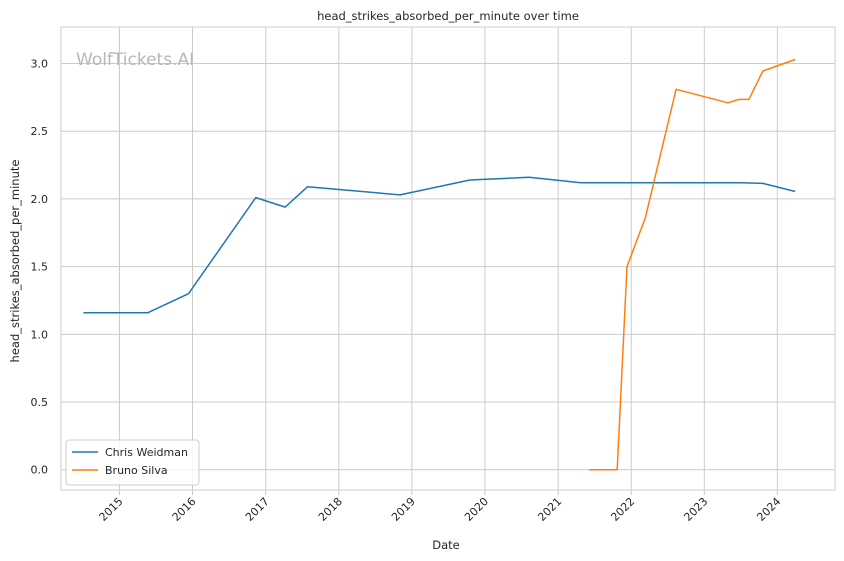 This screenshot has height=561, width=844. I want to click on y-axis-ticks: 0.0 0.5 1.0 1.5 2.0 2.5 3.0, so click(40, 267).